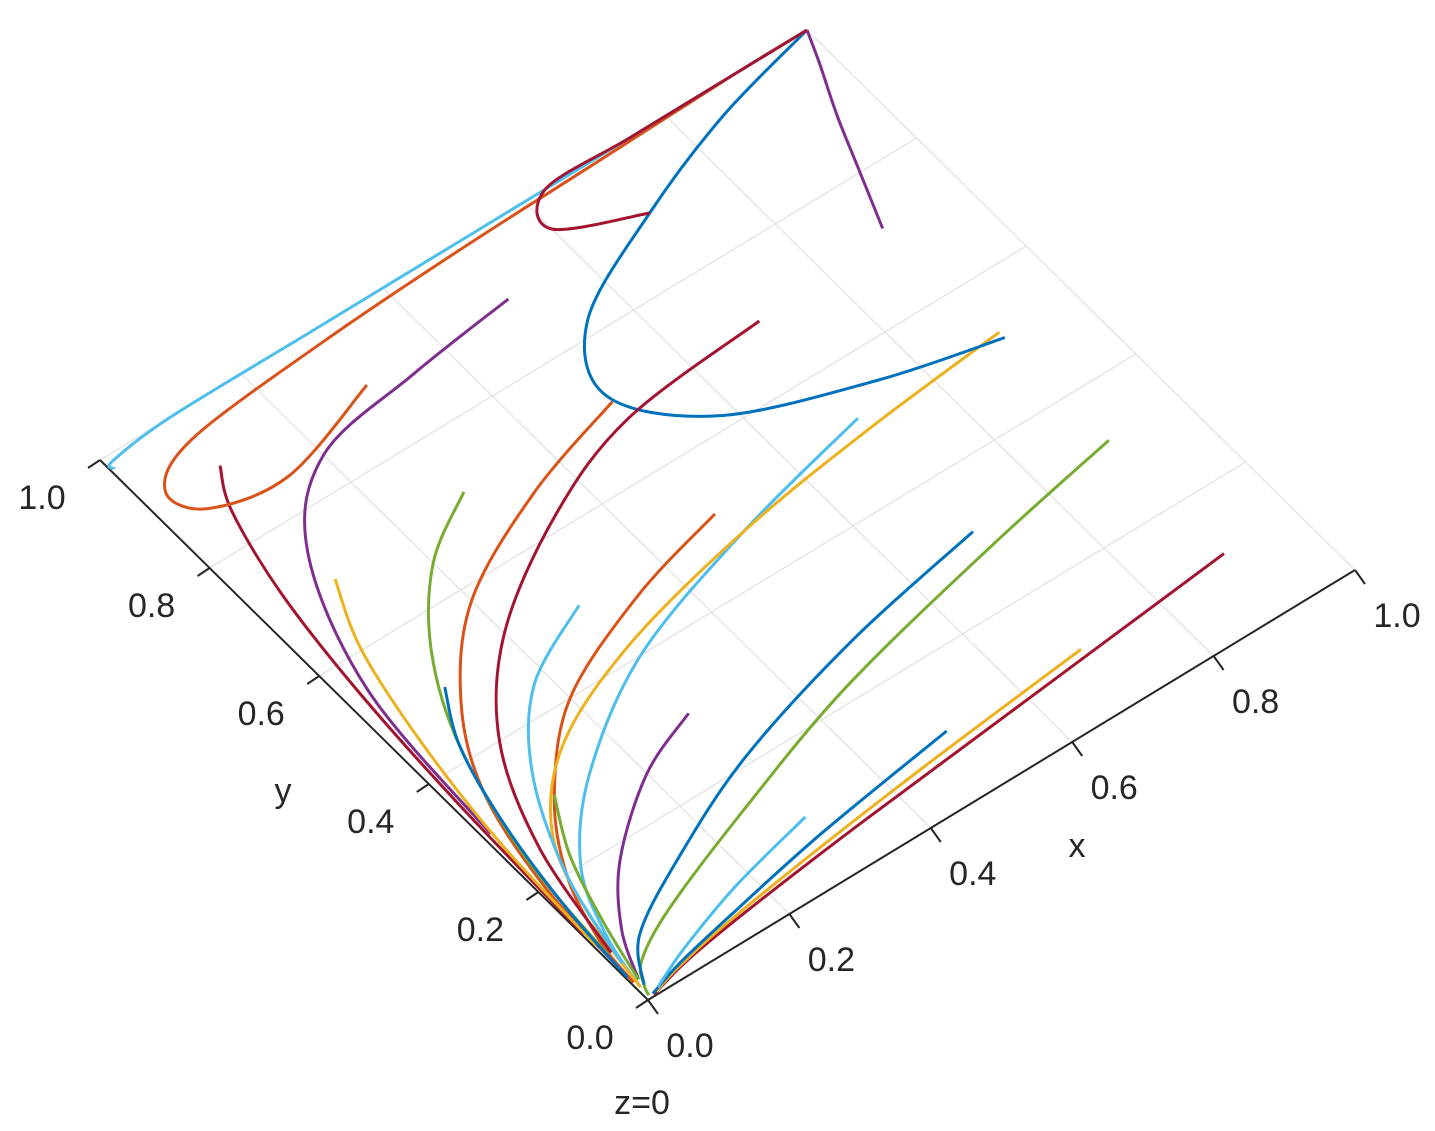  What do you see at coordinates (1396, 616) in the screenshot?
I see `x-tick-label: 1.0` at bounding box center [1396, 616].